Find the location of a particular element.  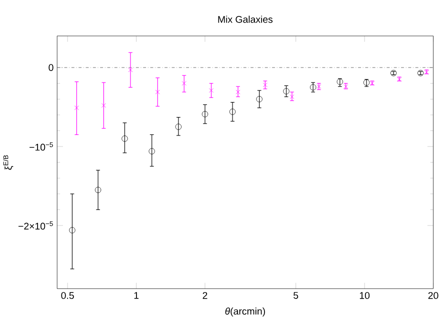

x-tick-label: 5 is located at coordinates (296, 295).